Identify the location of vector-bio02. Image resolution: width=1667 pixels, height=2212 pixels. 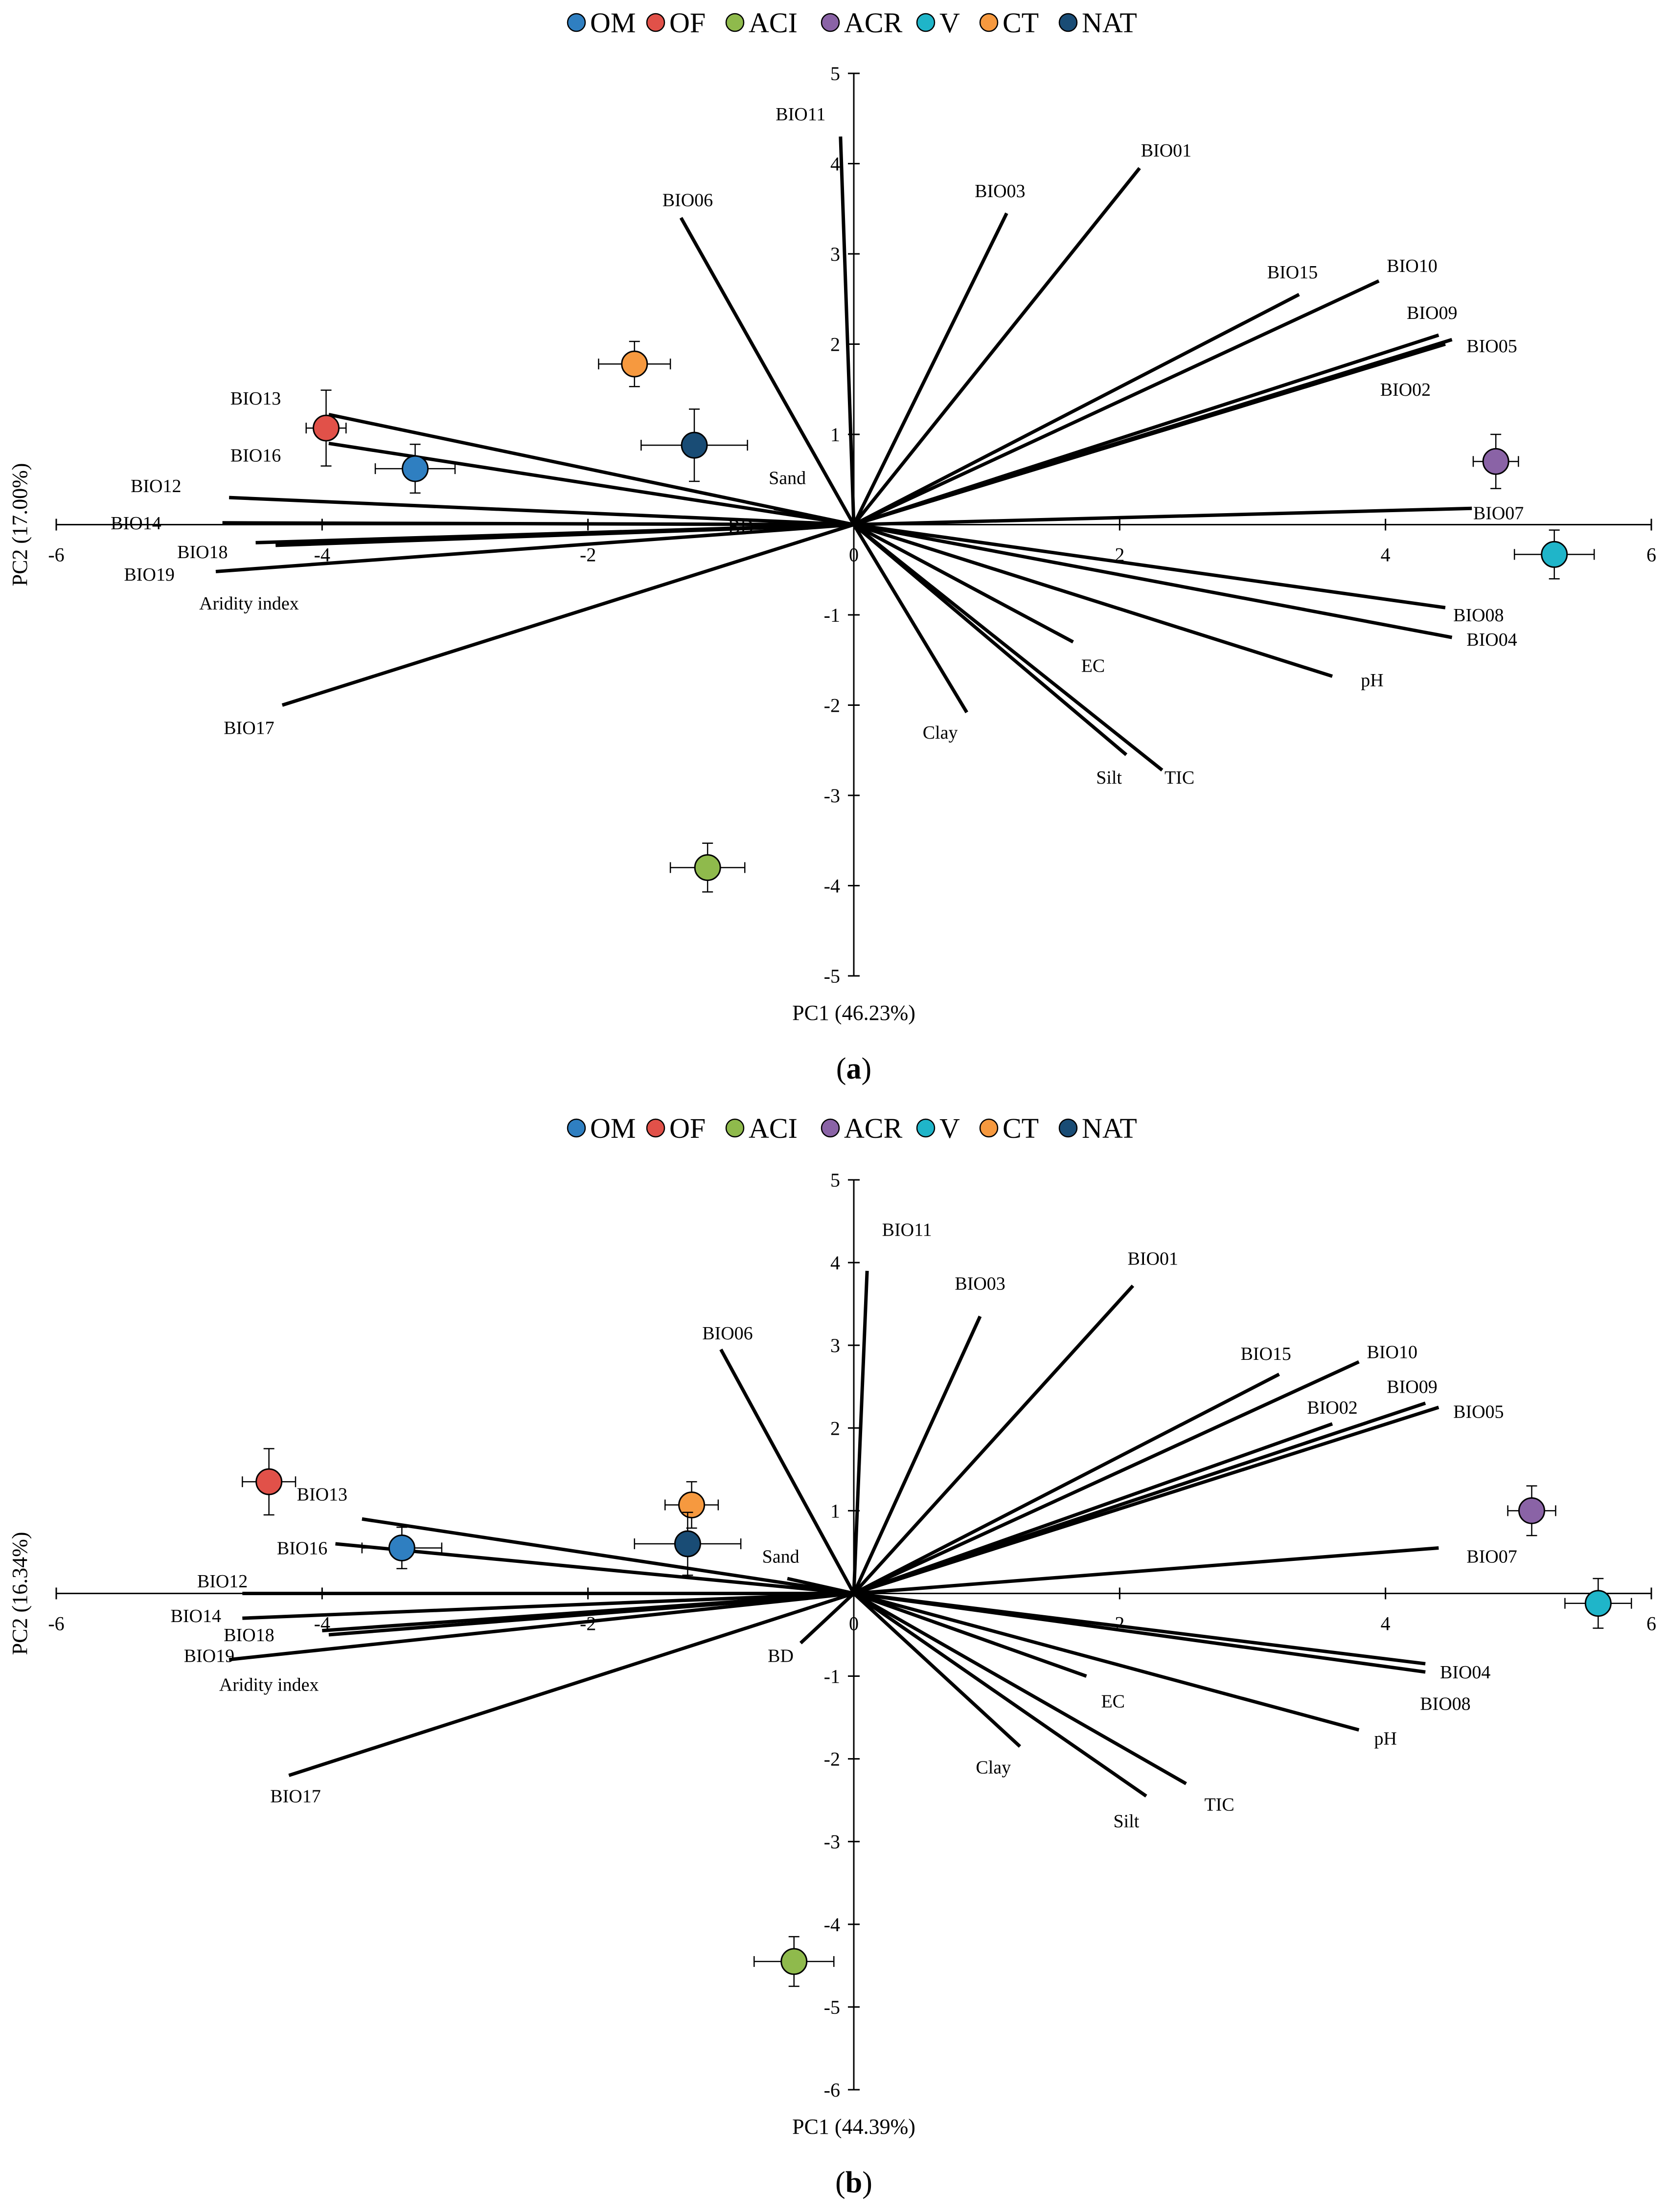
(1149, 434).